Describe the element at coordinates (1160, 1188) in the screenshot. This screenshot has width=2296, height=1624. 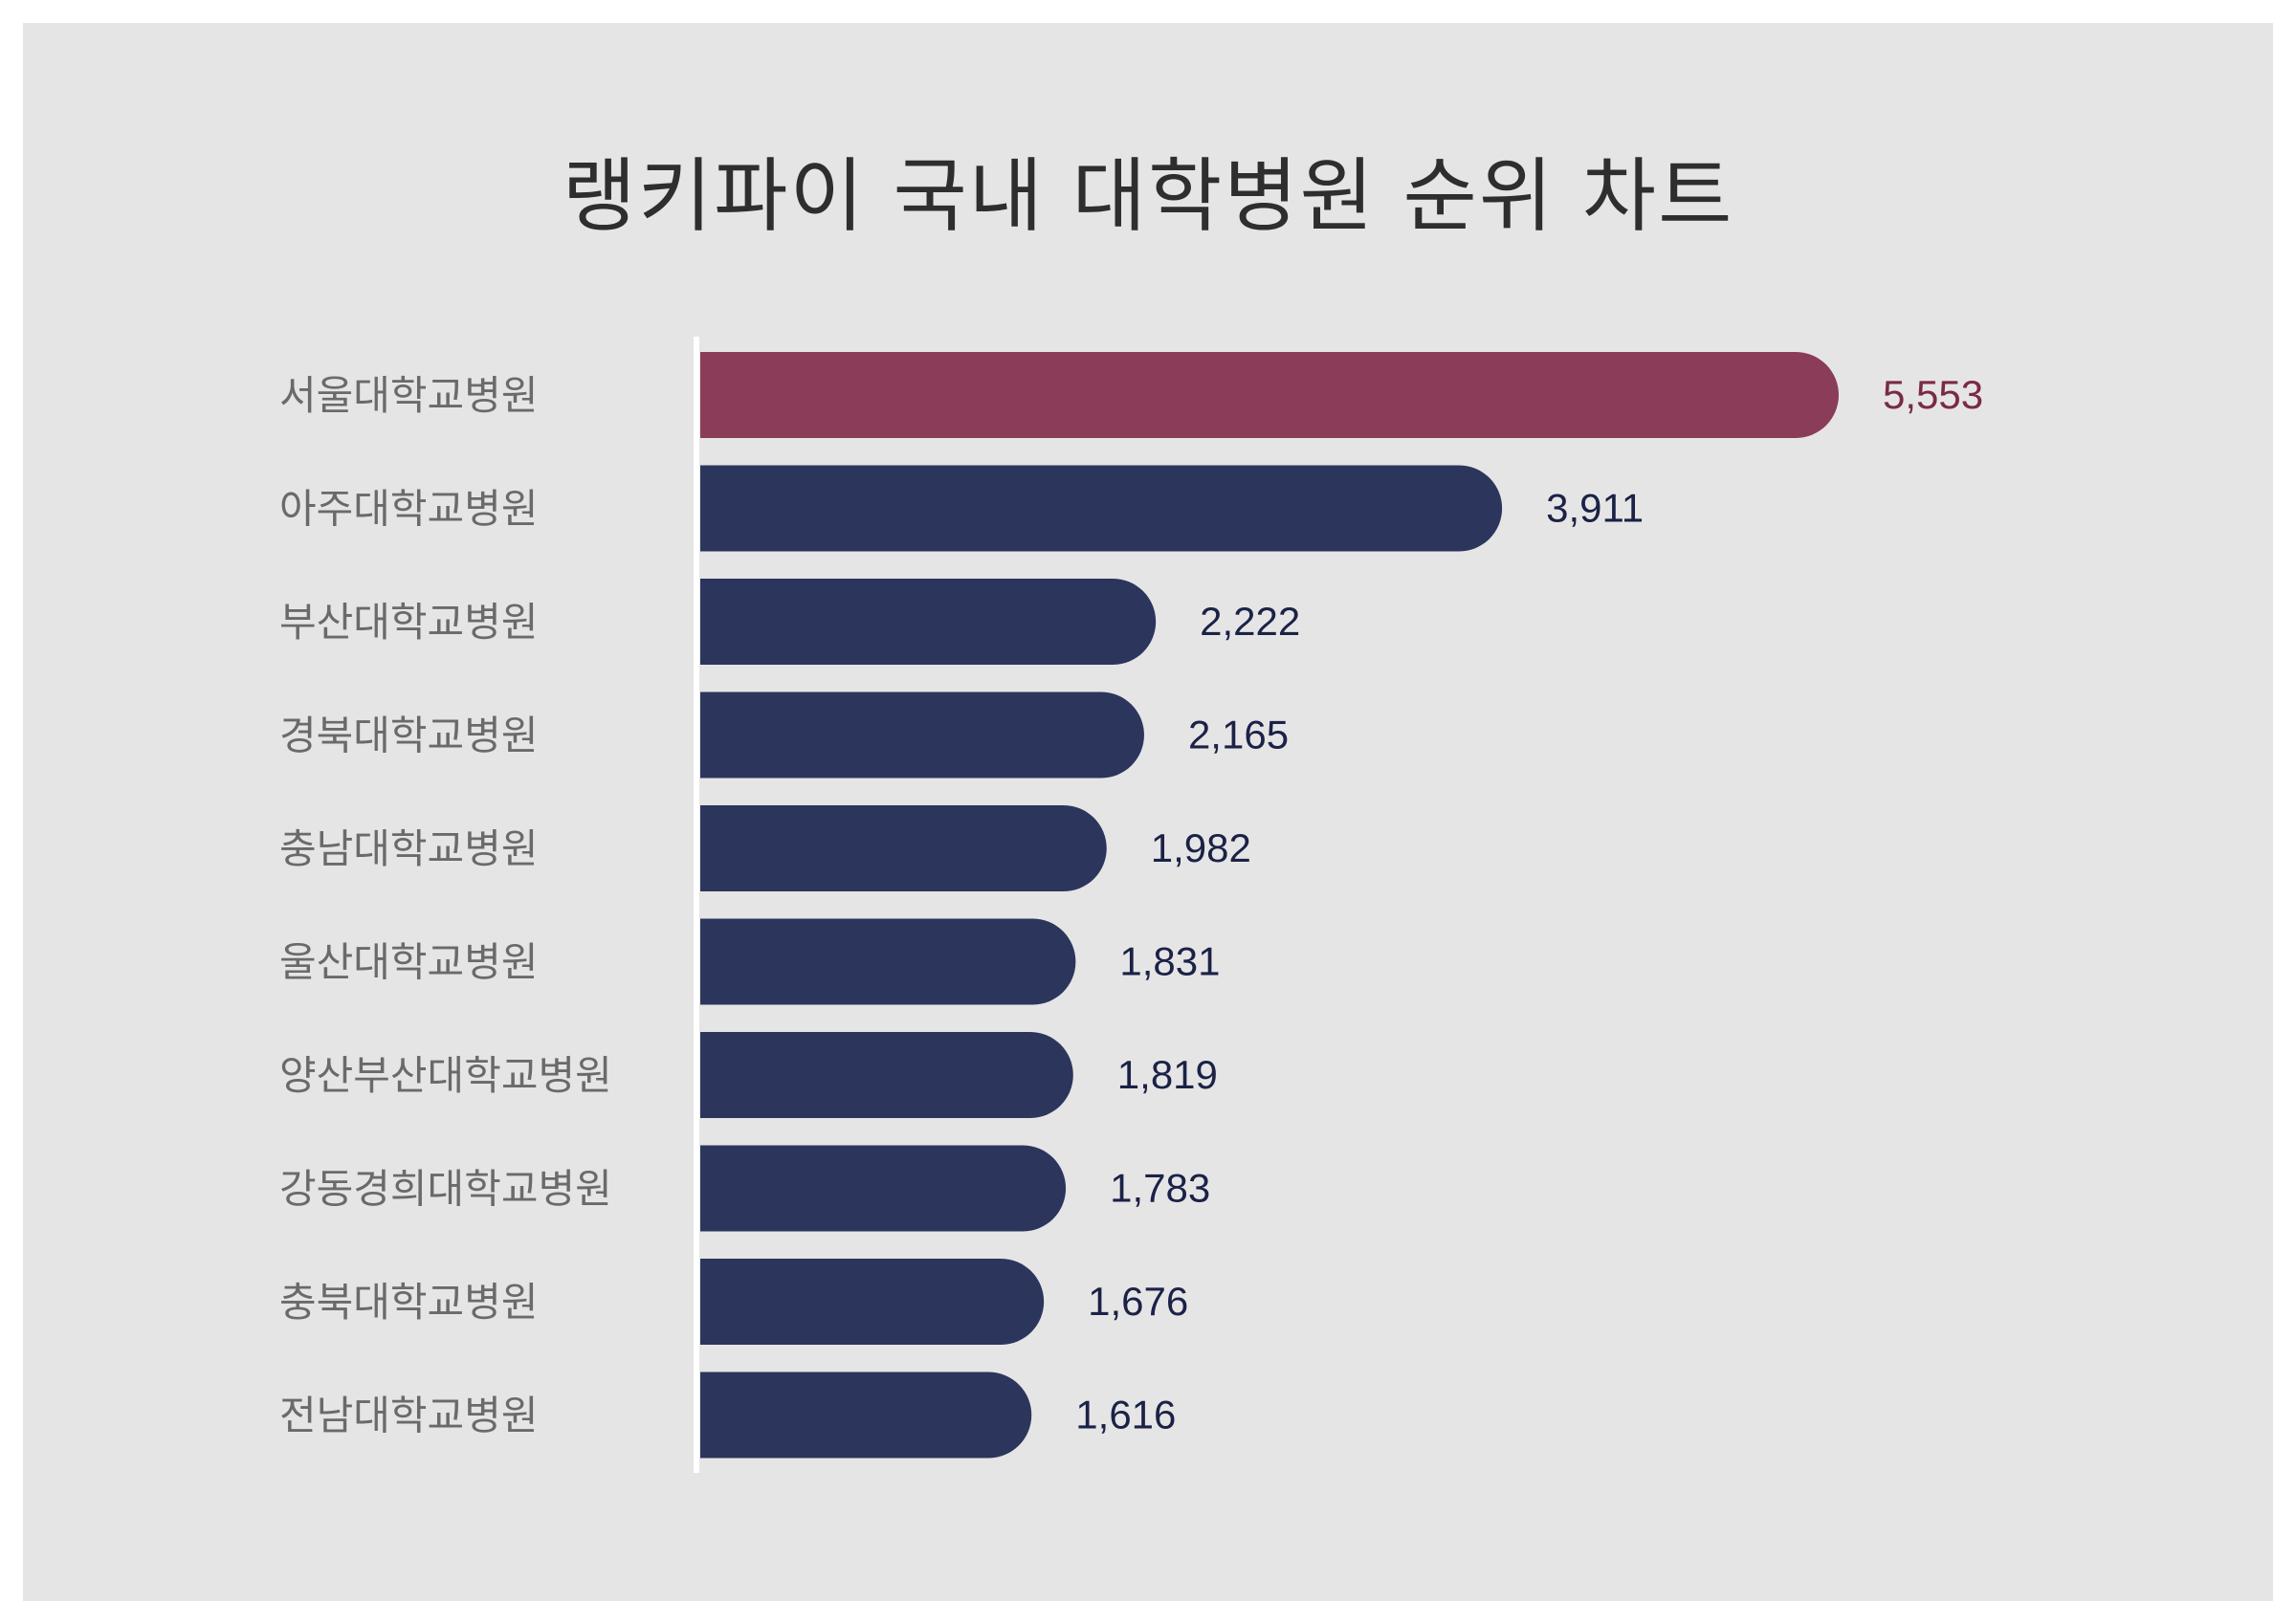
I see `value-label-8: 1,783` at that location.